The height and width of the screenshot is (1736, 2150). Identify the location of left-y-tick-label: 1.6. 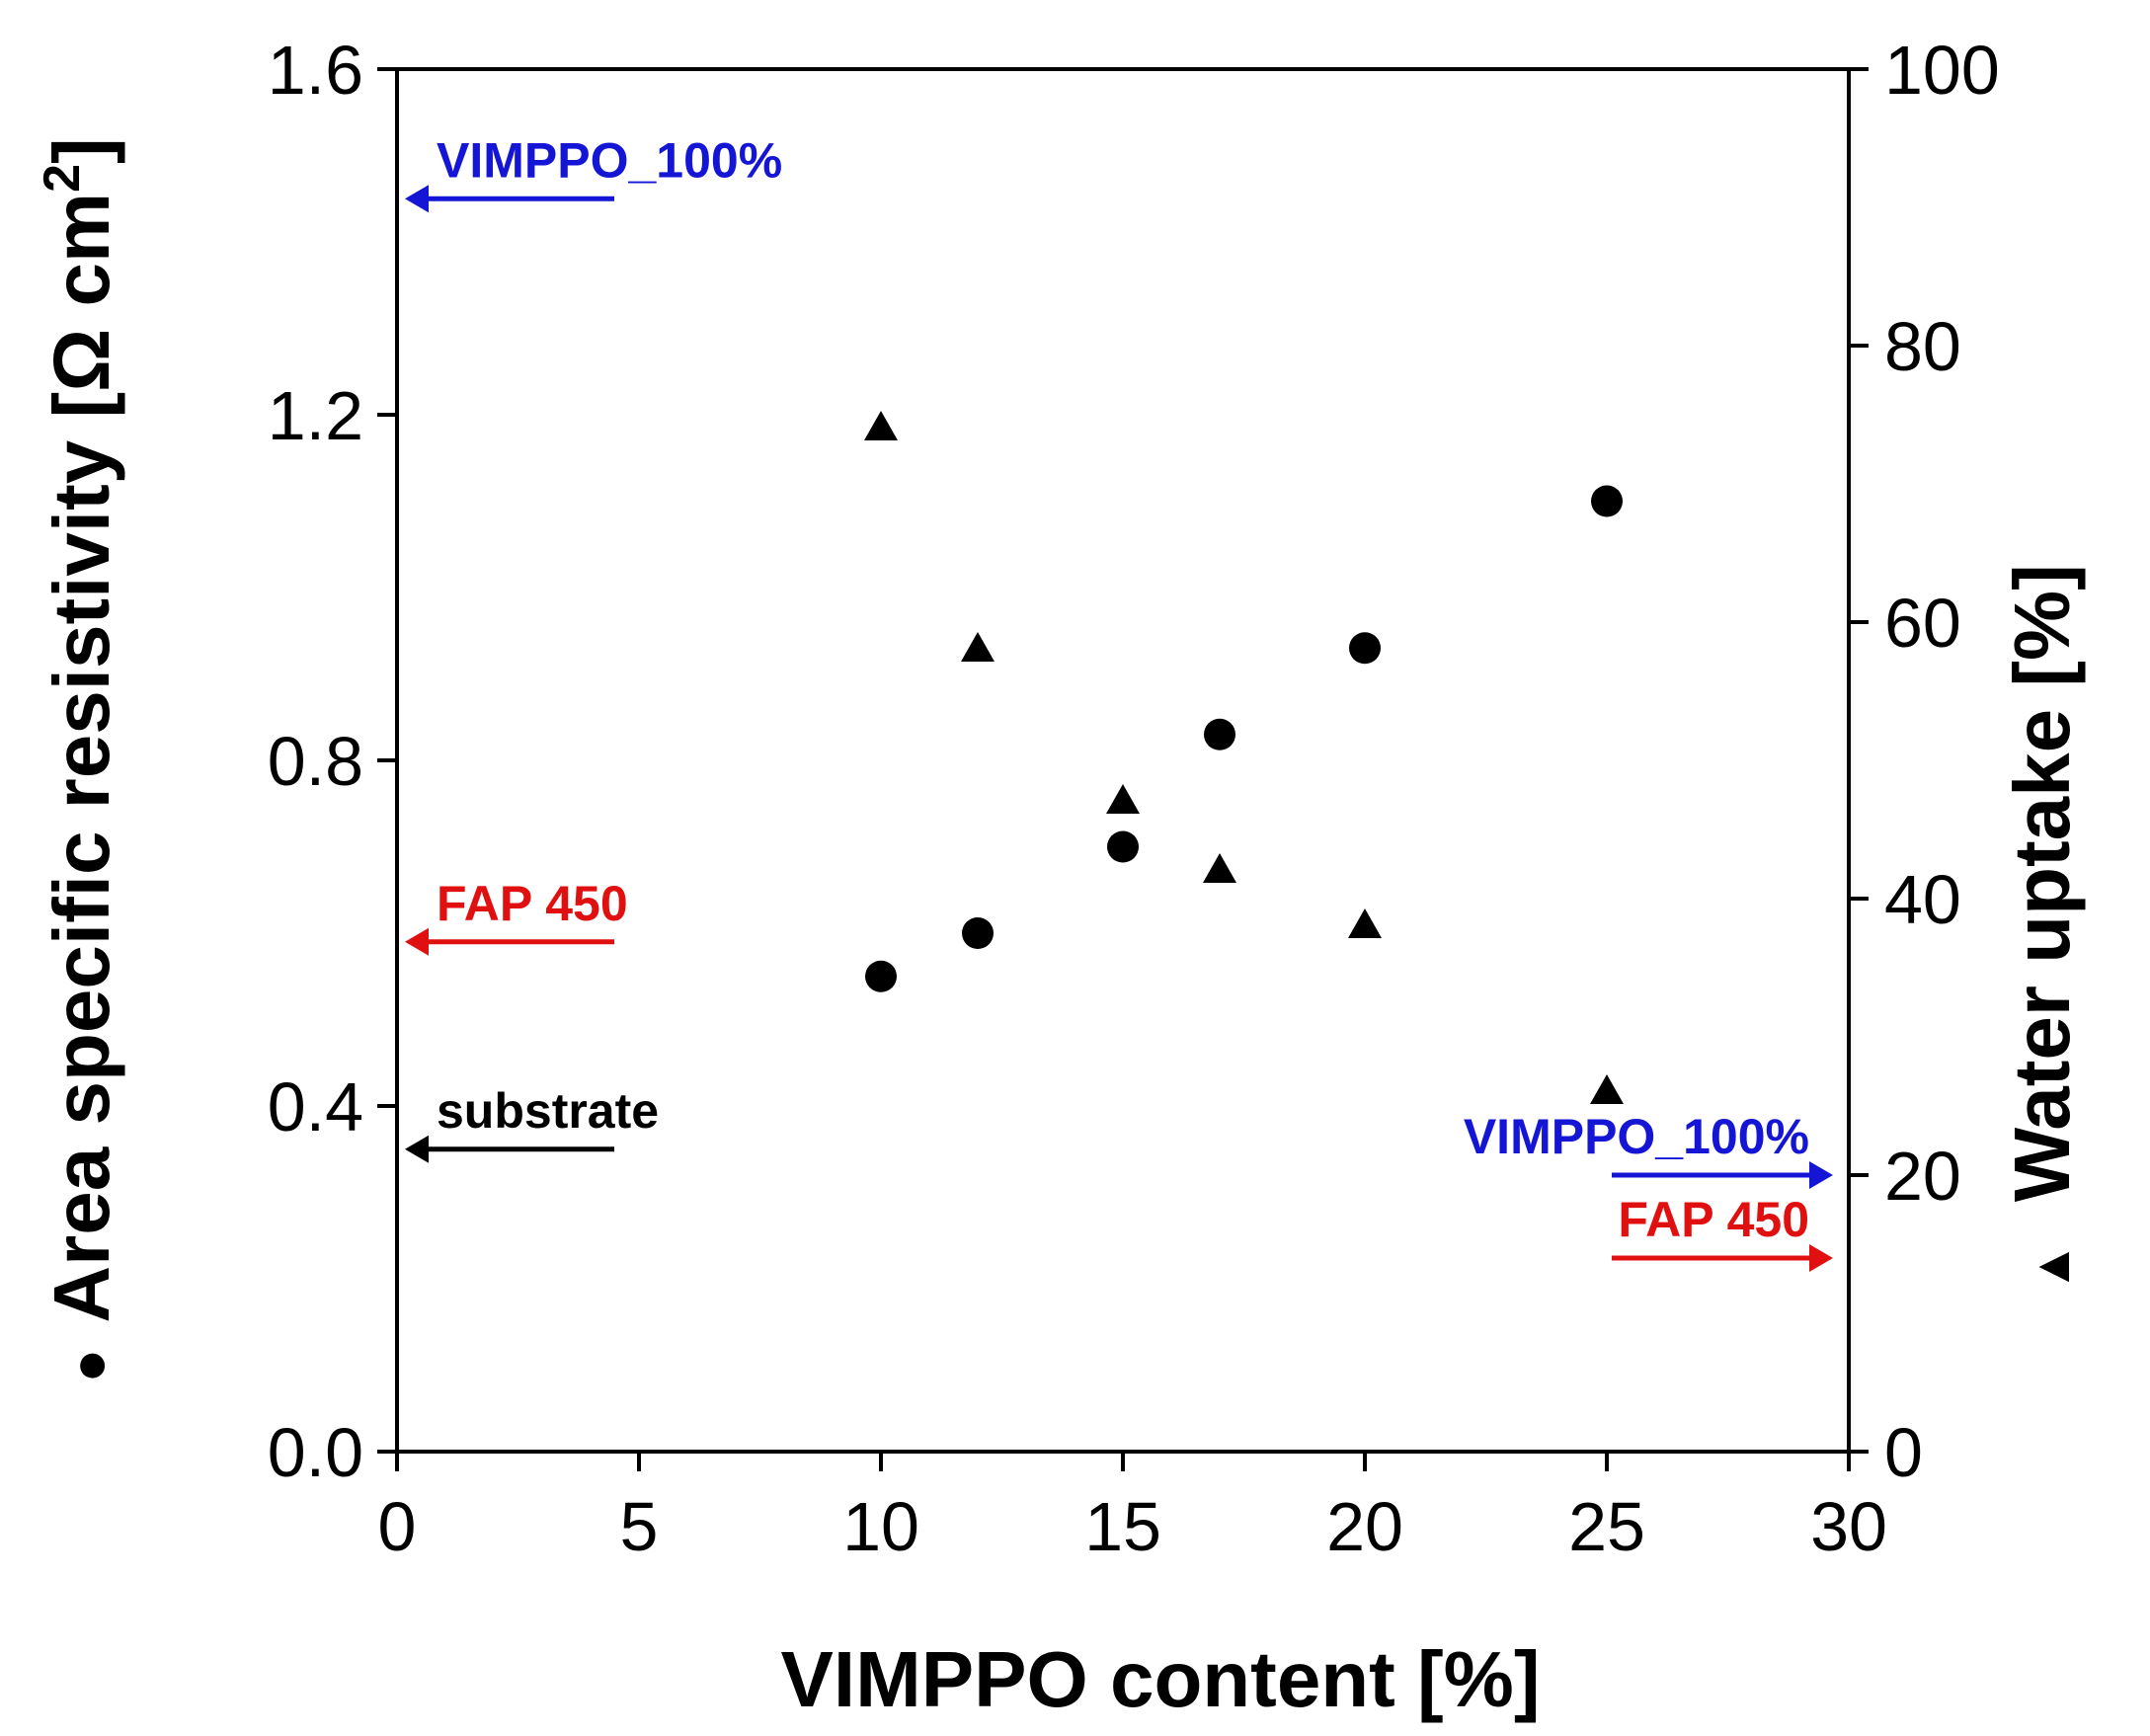
(315, 70).